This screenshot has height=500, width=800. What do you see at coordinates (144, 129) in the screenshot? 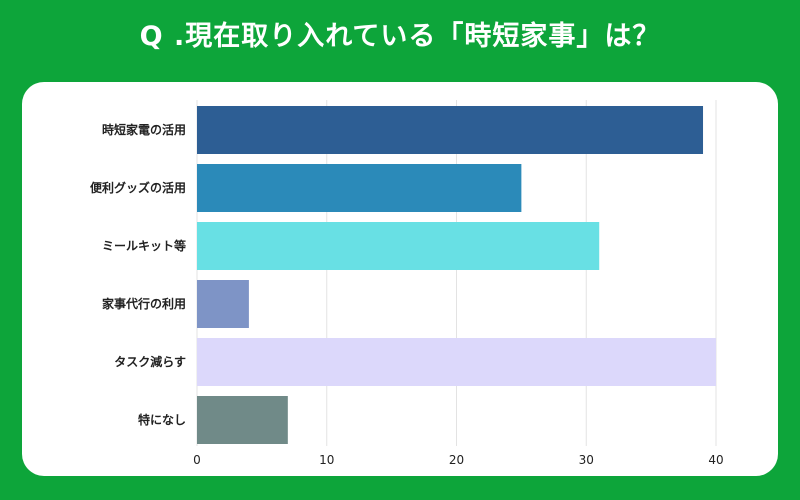
I see `category-label: 時短家電の活用` at bounding box center [144, 129].